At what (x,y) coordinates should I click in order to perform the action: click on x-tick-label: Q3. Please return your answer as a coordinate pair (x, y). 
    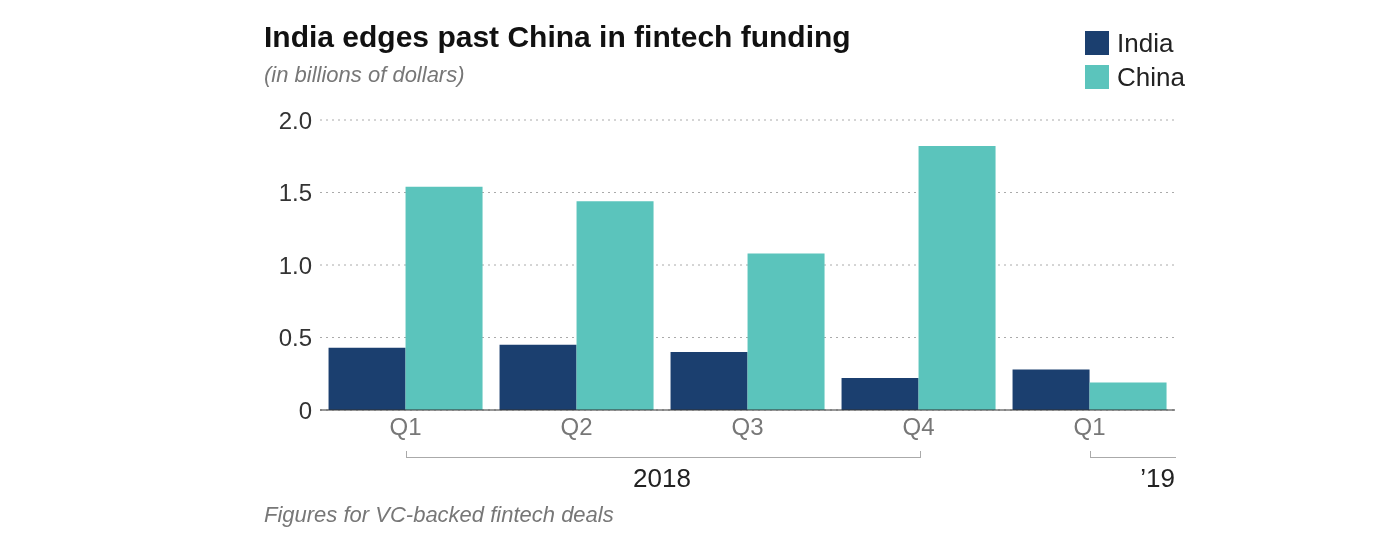
    Looking at the image, I should click on (747, 427).